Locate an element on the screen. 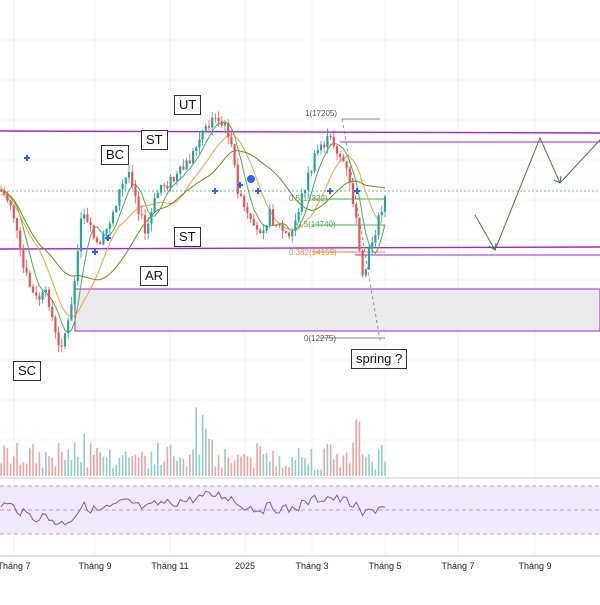 Image resolution: width=600 pixels, height=605 pixels. rsi-band is located at coordinates (300, 510).